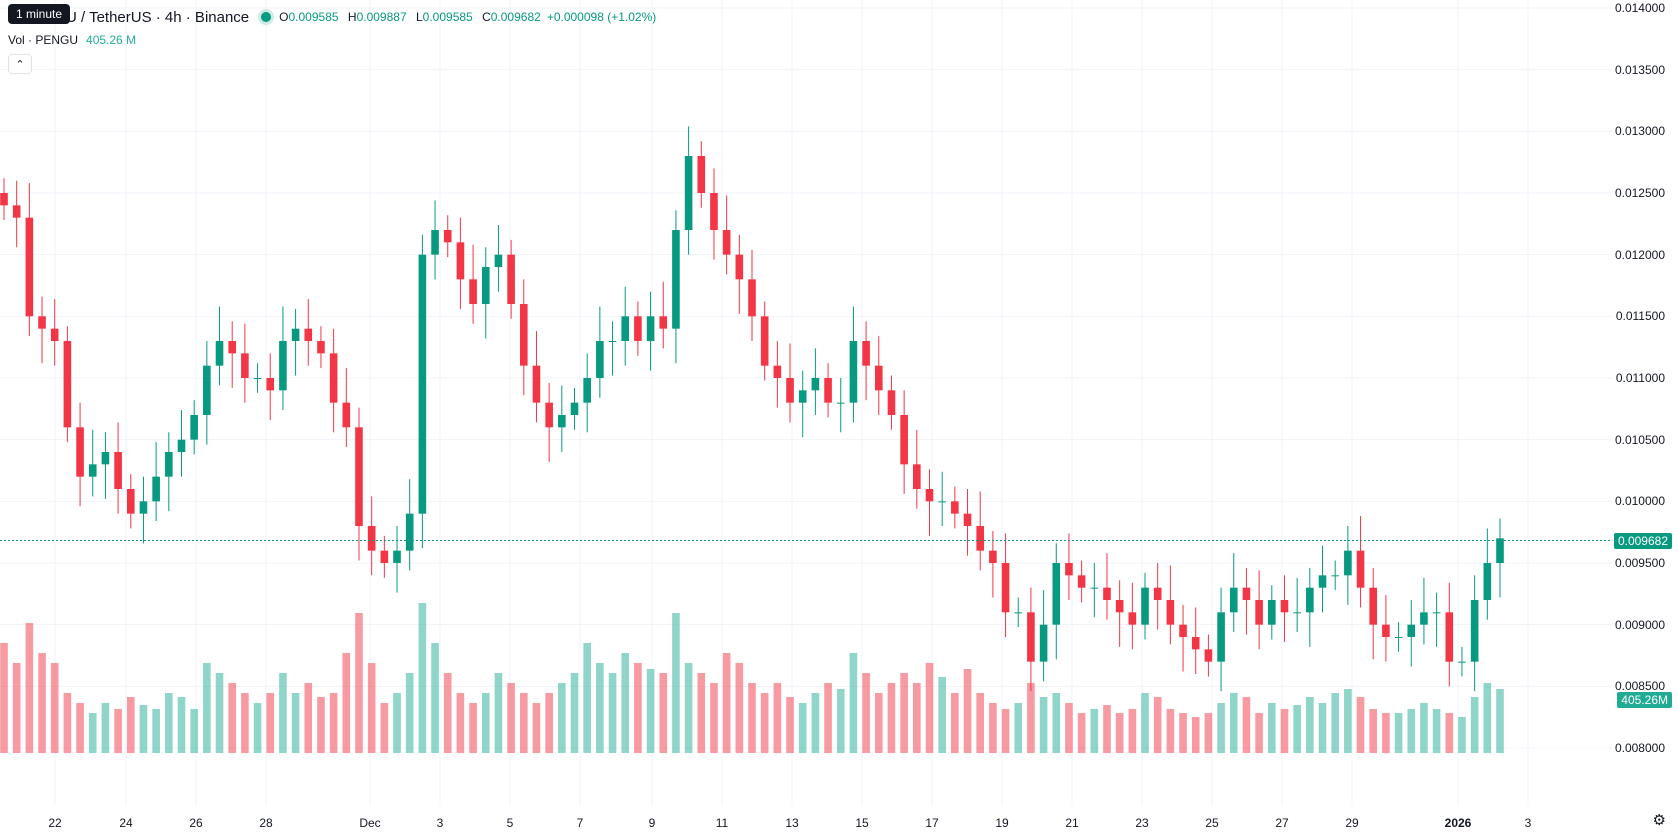  What do you see at coordinates (1639, 686) in the screenshot?
I see `price-axis-label: 0.008500` at bounding box center [1639, 686].